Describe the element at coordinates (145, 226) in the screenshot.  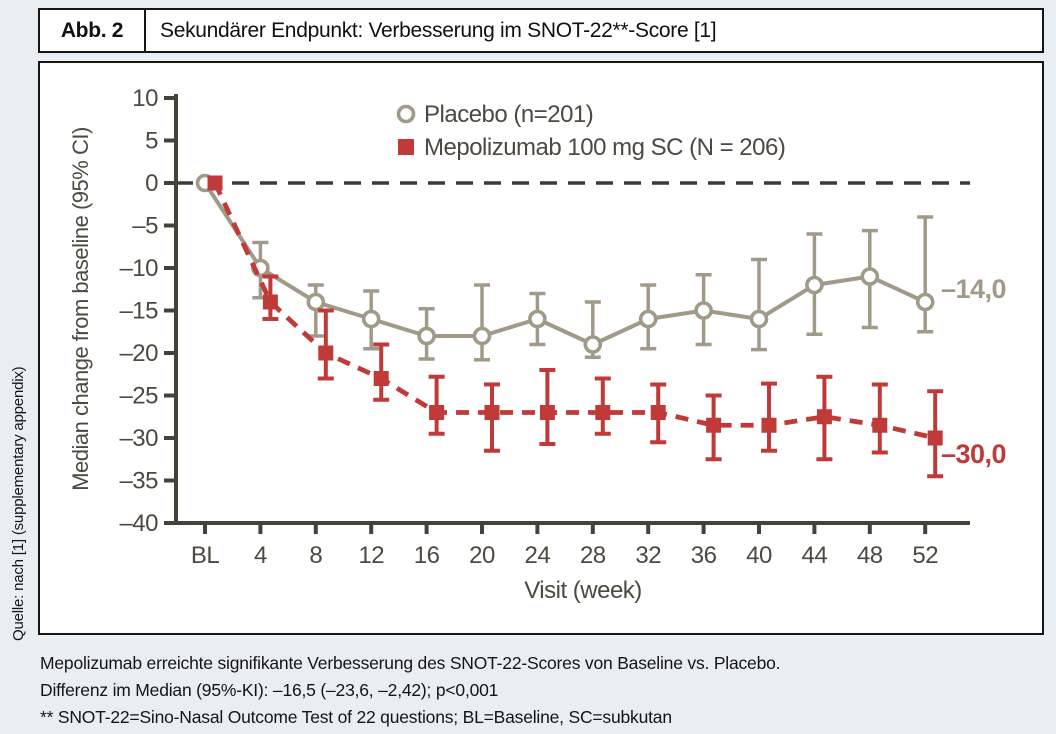
I see `y-tick-label: –5` at that location.